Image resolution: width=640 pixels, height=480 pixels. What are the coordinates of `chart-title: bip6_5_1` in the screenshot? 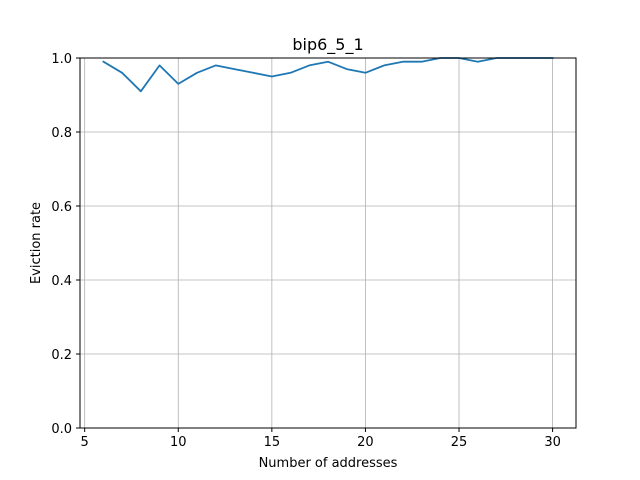 It's located at (327, 45).